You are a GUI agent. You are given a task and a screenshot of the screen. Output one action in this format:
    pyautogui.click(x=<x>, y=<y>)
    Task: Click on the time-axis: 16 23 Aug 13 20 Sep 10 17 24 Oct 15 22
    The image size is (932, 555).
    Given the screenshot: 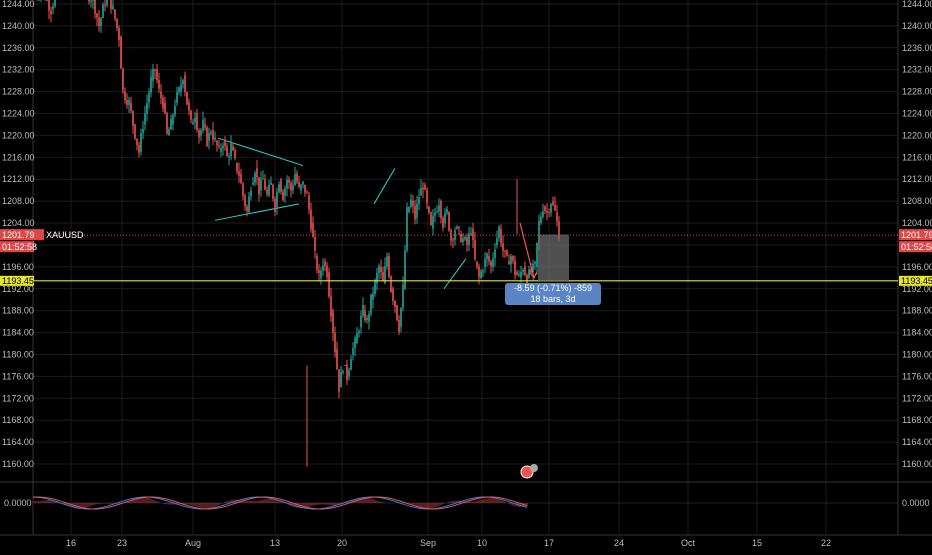 What is the action you would take?
    pyautogui.click(x=448, y=543)
    